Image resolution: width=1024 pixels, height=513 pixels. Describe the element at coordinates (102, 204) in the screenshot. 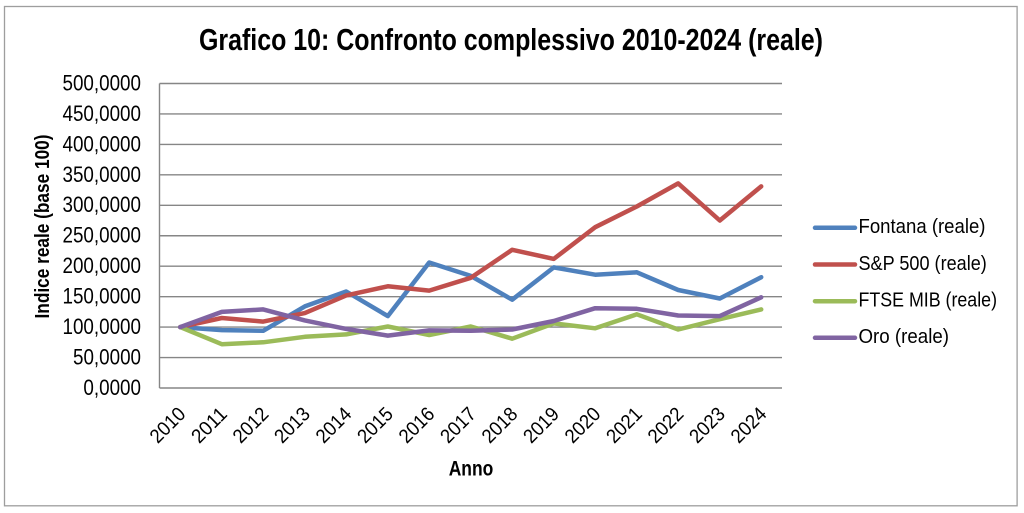

I see `svg-text: 300,0000` at that location.